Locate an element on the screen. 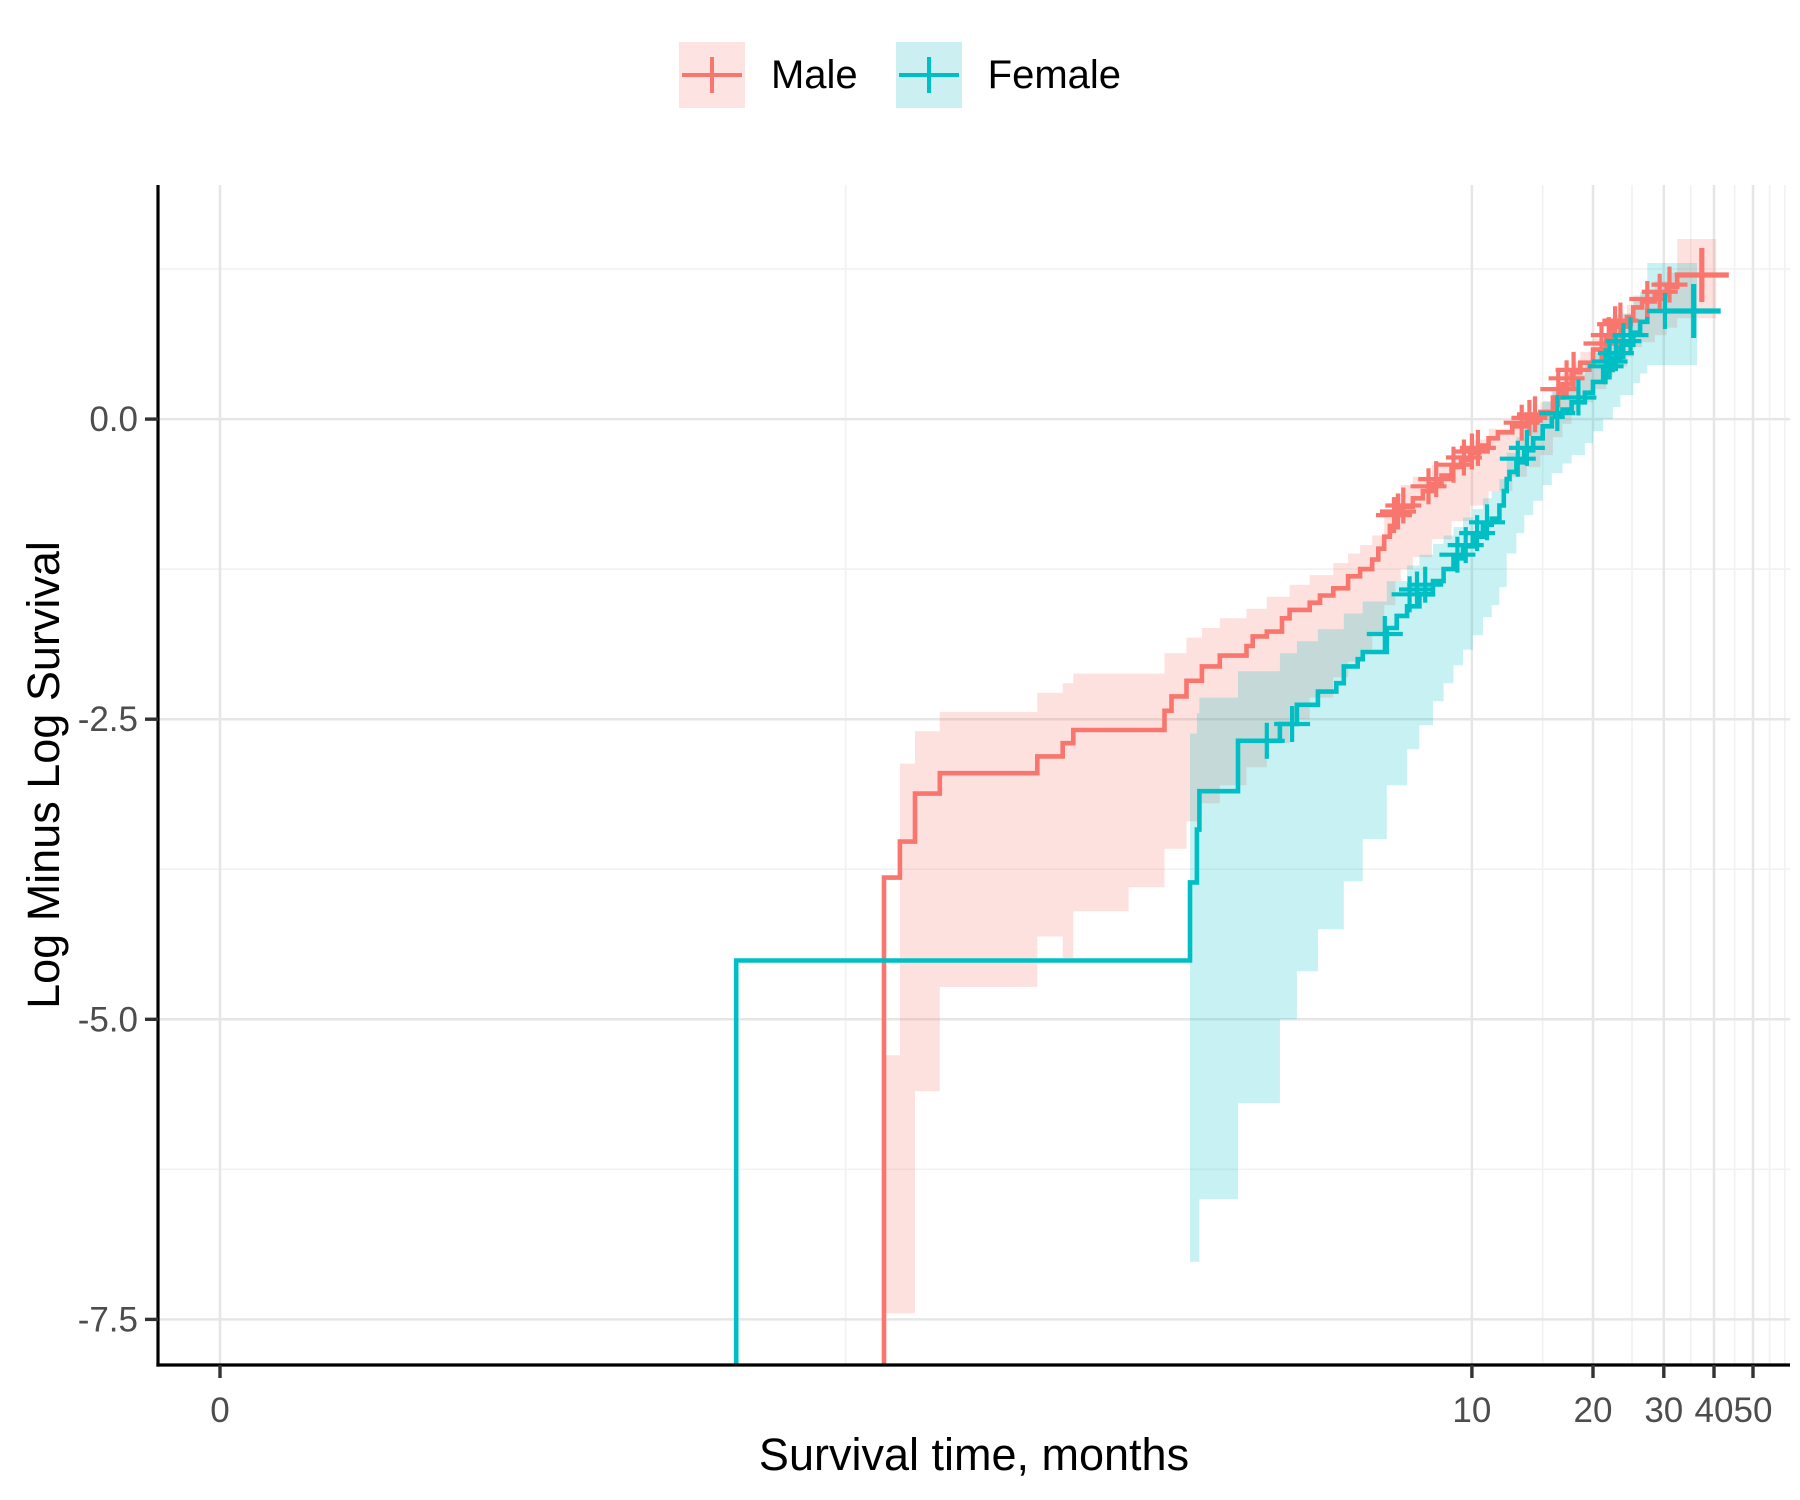  censor-marks is located at coordinates (1488, 503).